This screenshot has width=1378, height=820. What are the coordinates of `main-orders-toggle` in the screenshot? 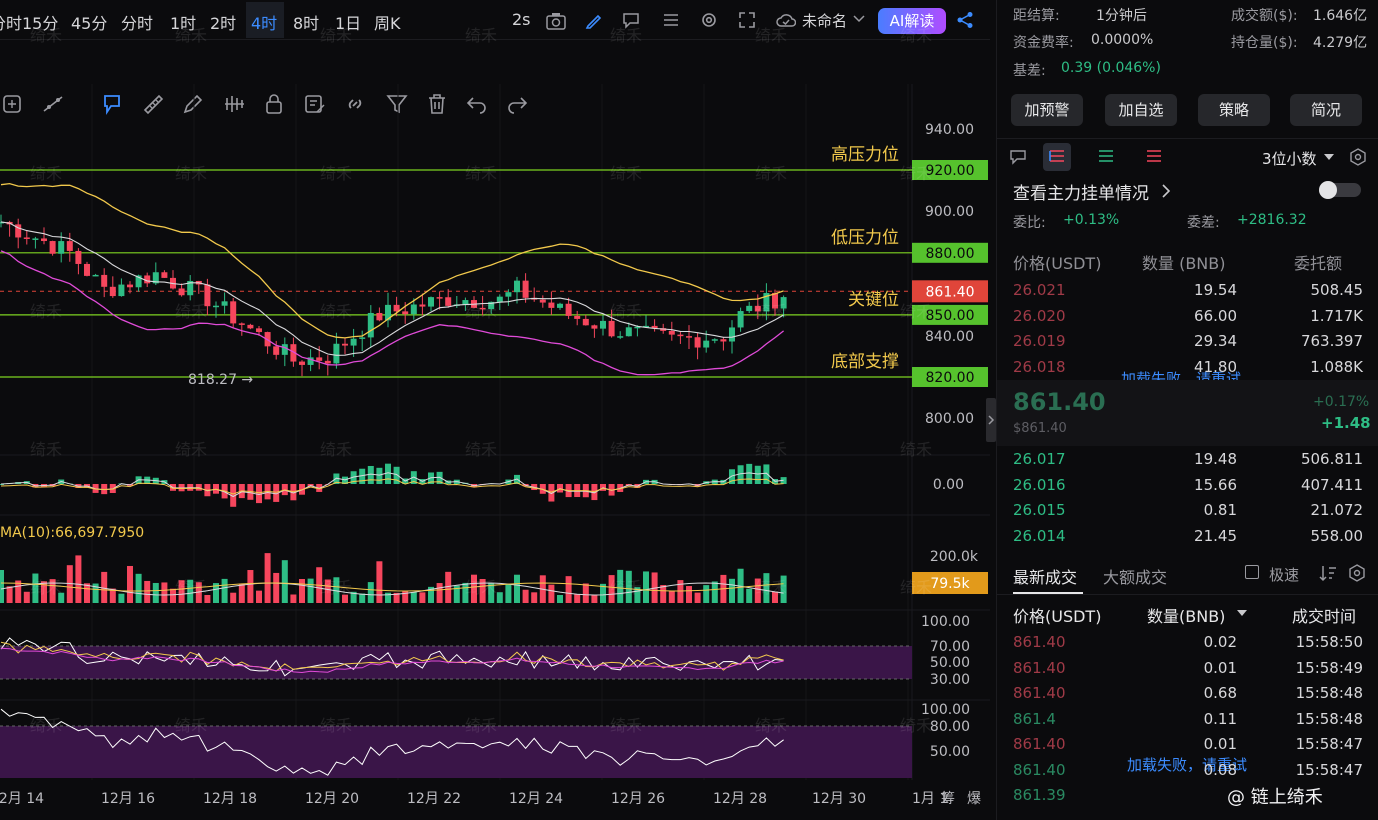 It's located at (1340, 190).